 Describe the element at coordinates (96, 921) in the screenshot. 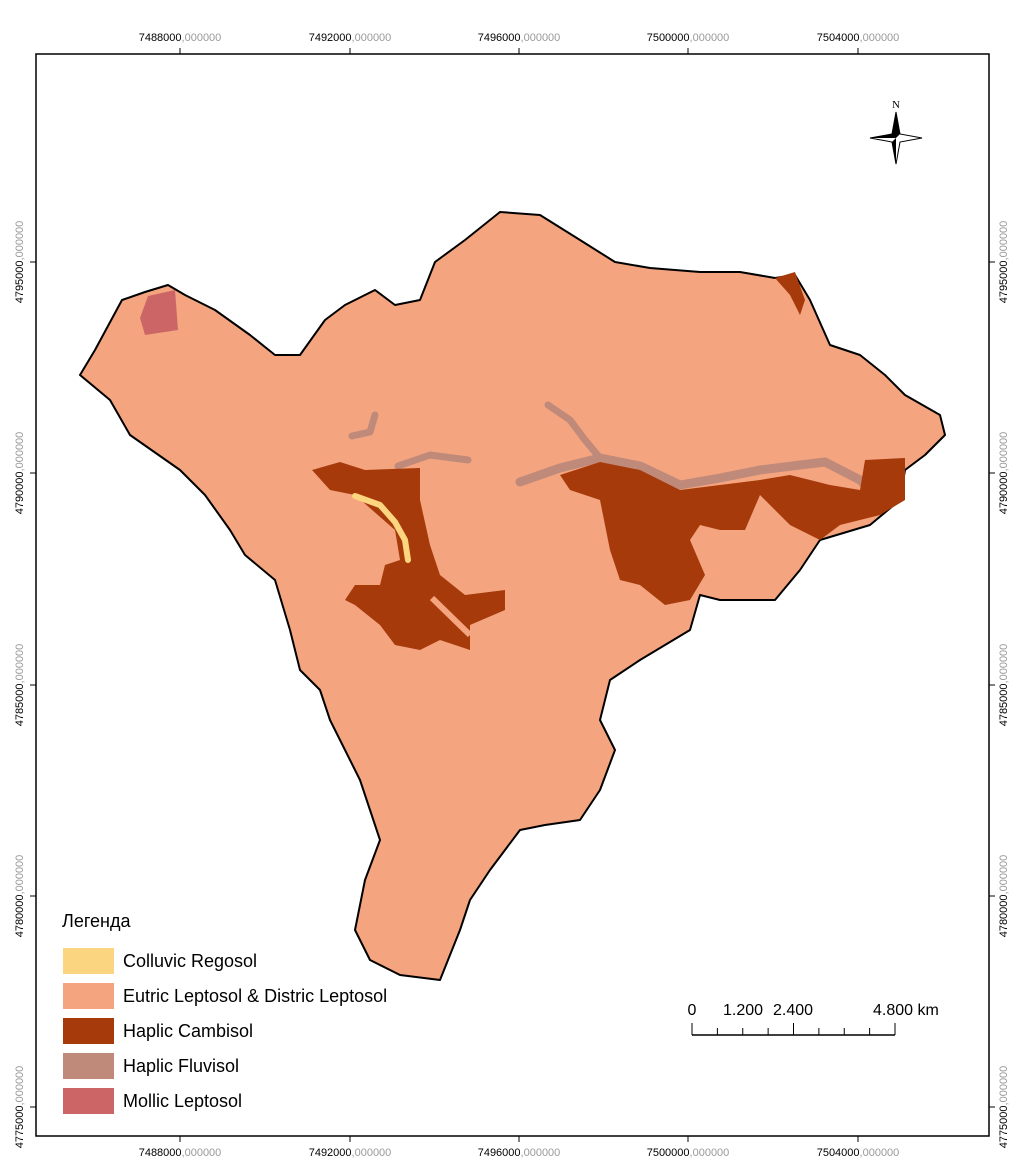

I see `legend-title: Легенда` at that location.